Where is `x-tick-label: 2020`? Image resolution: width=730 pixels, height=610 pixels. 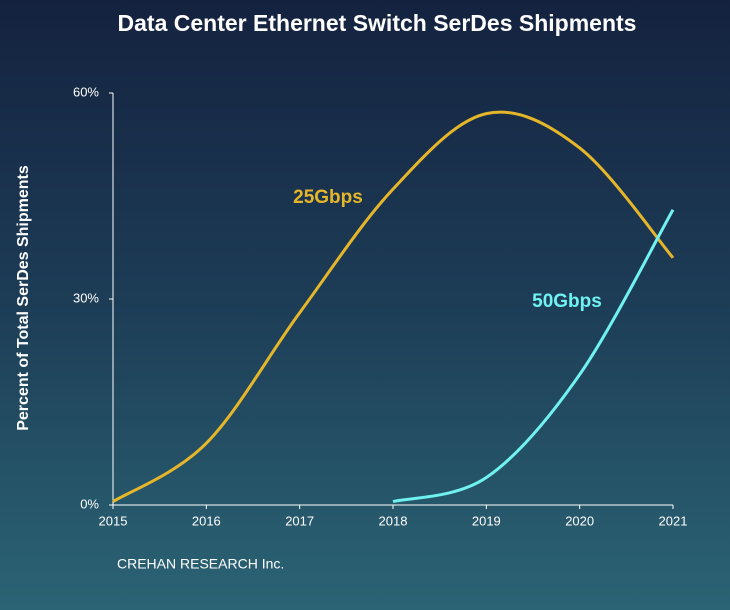 x-tick-label: 2020 is located at coordinates (579, 520).